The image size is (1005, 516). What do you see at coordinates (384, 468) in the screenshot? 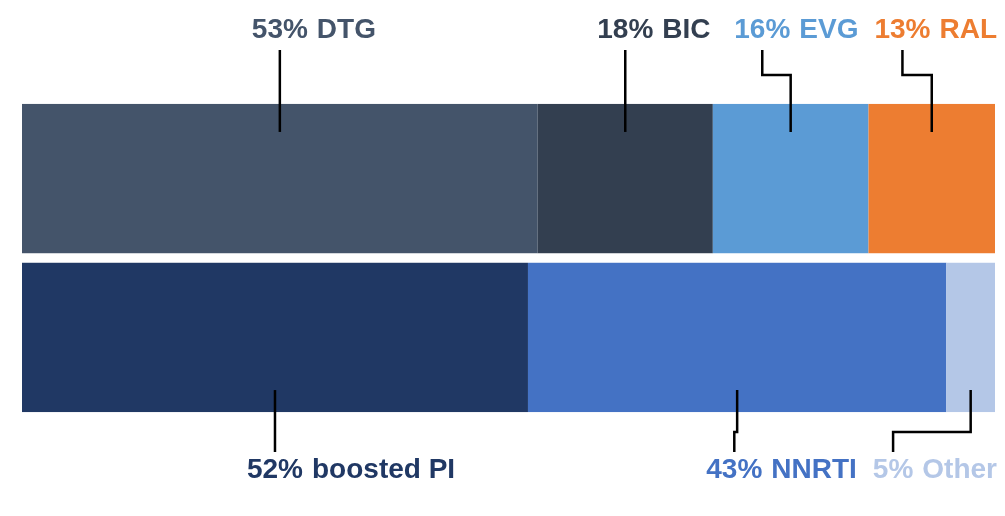
I see `series-label: boosted PI` at bounding box center [384, 468].